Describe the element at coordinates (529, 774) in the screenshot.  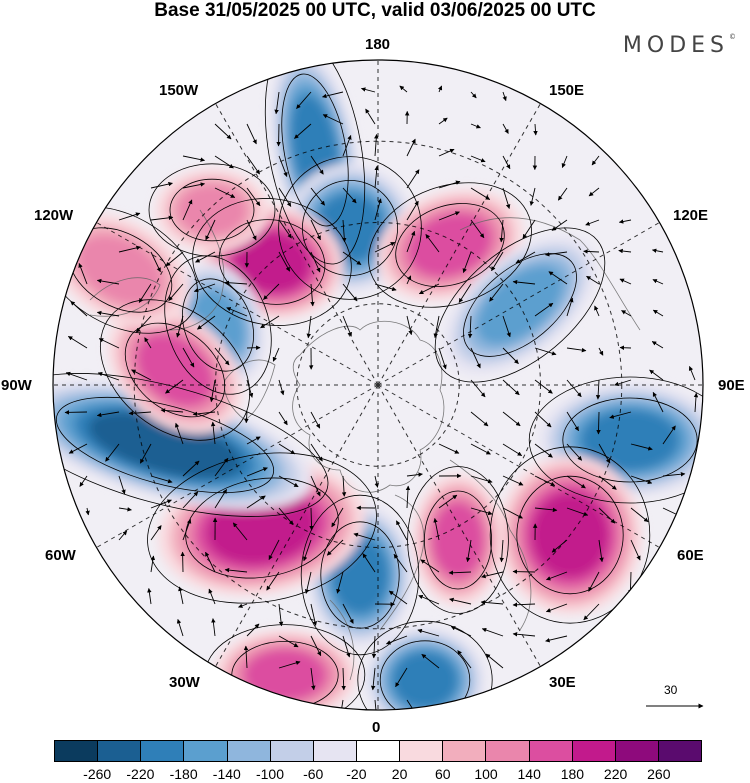
I see `colorbar-tick-label: 140` at that location.